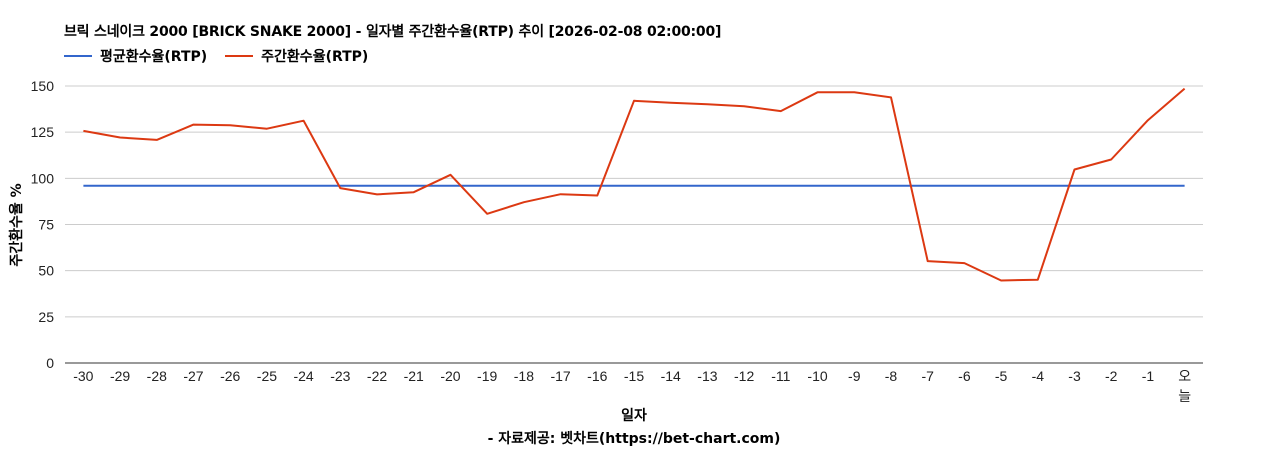 This screenshot has height=450, width=1268. What do you see at coordinates (46, 317) in the screenshot?
I see `y-tick-label: 25` at bounding box center [46, 317].